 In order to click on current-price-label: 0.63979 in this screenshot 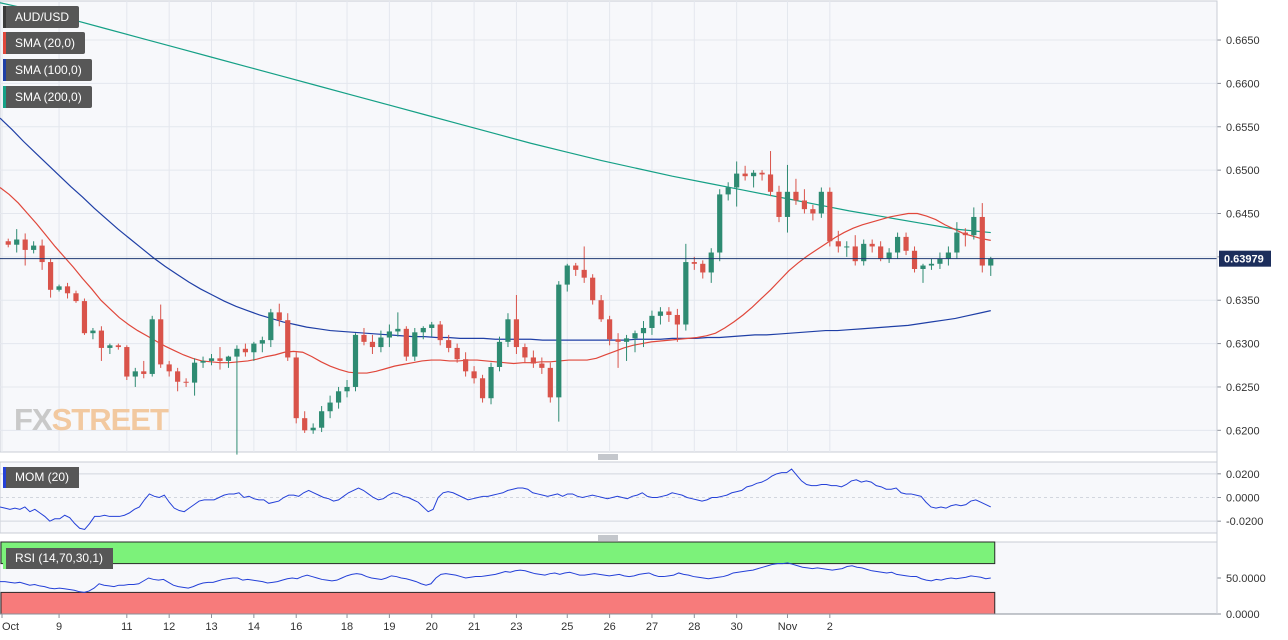, I will do `click(1244, 260)`.